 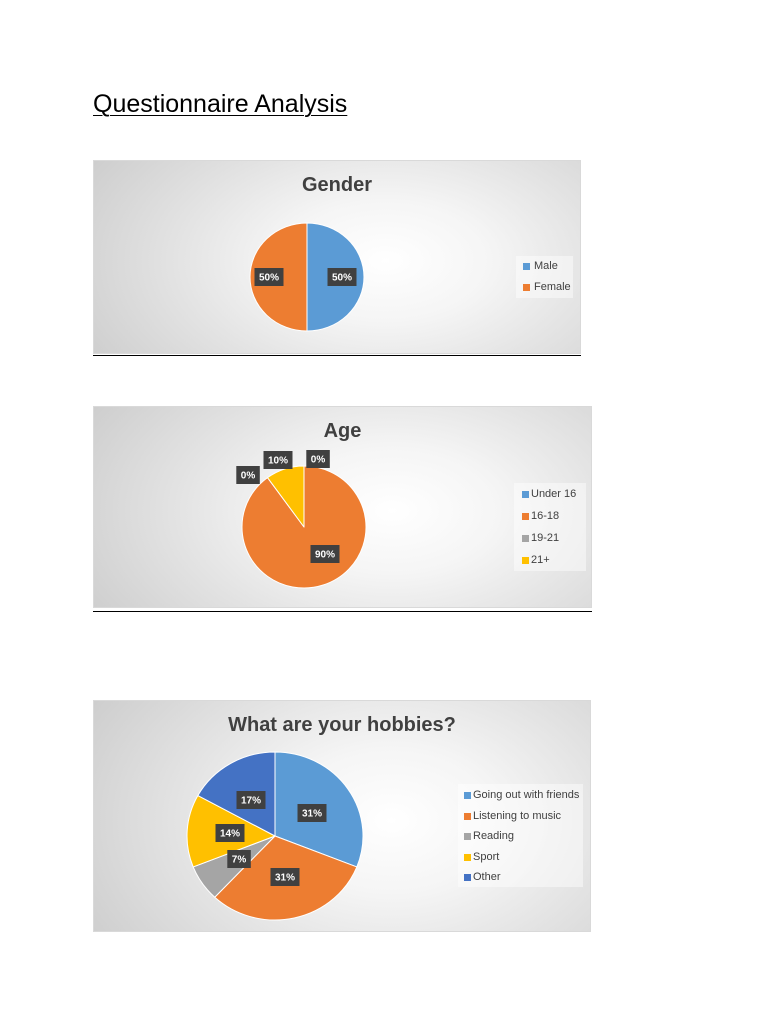 What do you see at coordinates (342, 725) in the screenshot?
I see `chart-title: What are your hobbies?` at bounding box center [342, 725].